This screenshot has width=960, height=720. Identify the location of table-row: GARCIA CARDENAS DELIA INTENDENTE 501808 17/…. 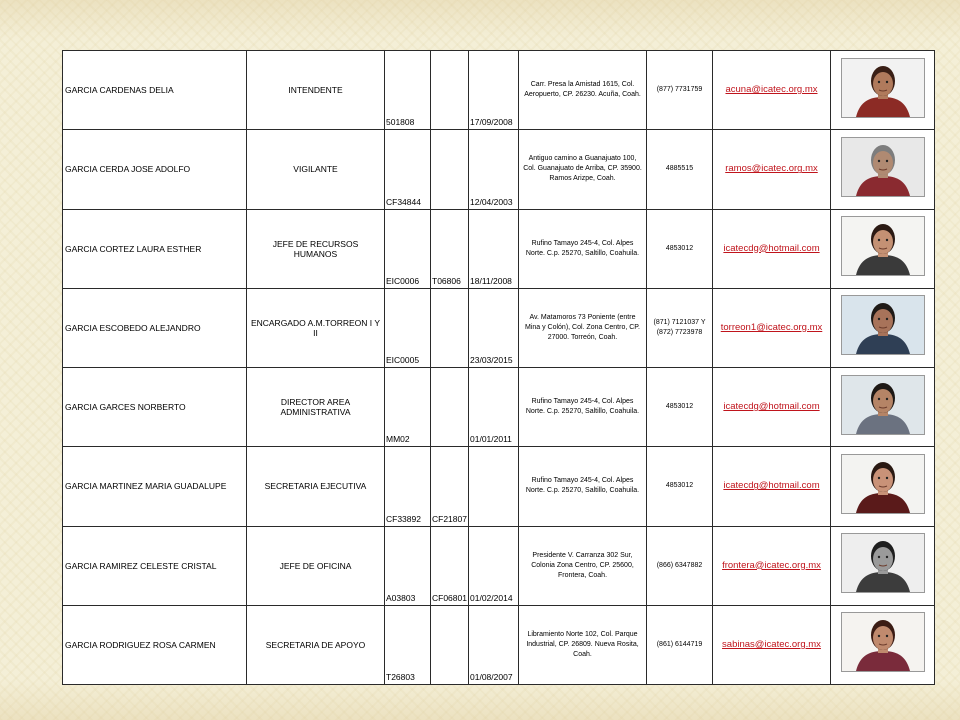
(498, 90).